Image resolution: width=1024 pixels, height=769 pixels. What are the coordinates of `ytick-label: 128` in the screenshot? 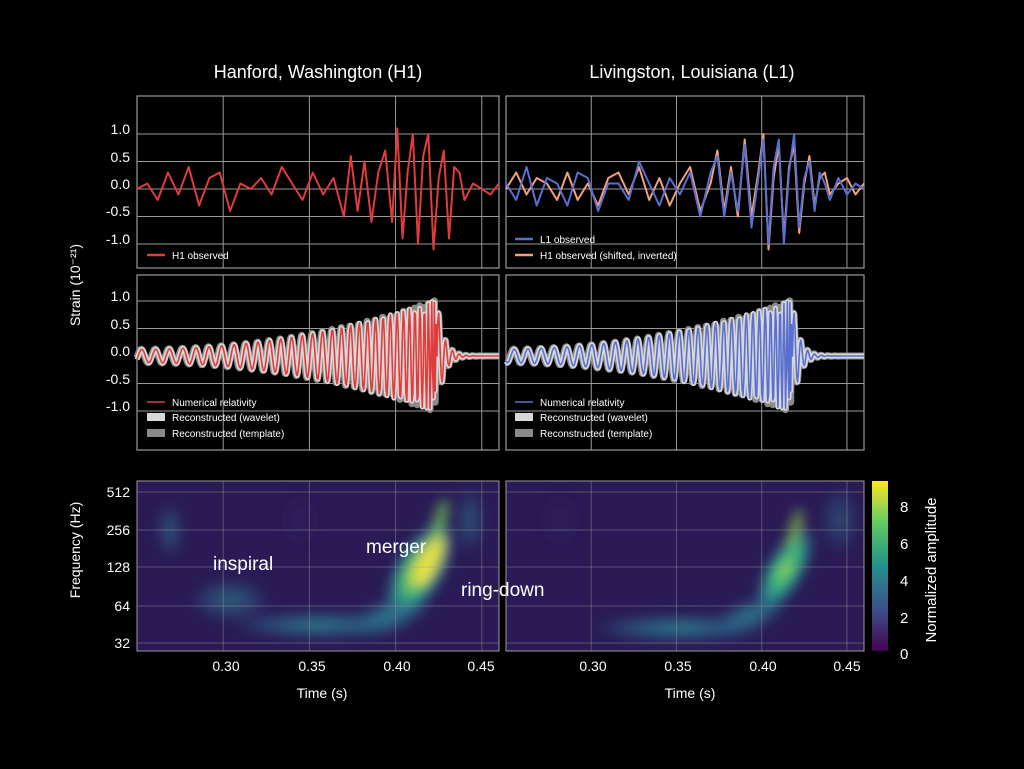 It's located at (119, 567).